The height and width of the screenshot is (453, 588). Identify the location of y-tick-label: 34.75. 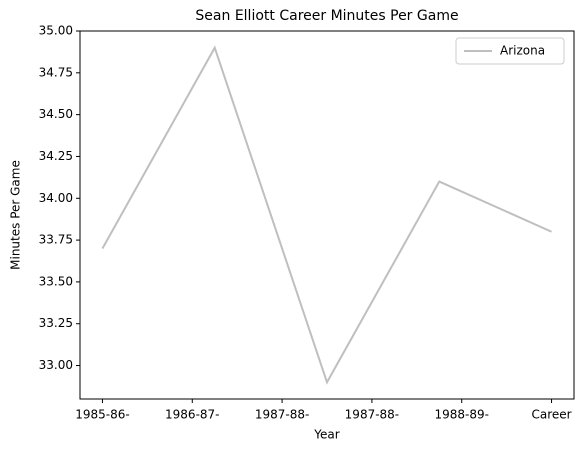
(56, 72).